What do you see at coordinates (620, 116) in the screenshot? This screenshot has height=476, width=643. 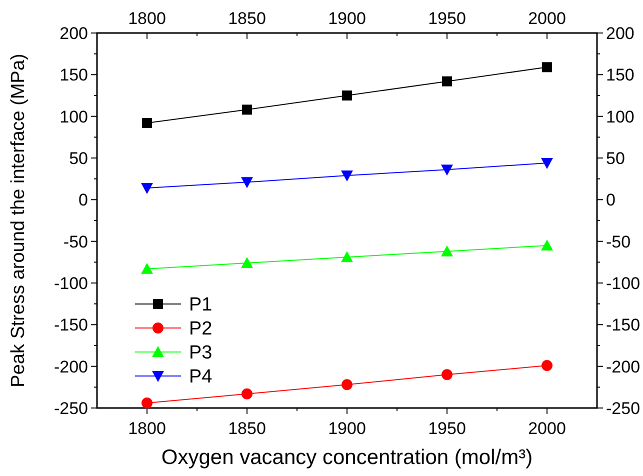 I see `y2-tick-label: 100` at bounding box center [620, 116].